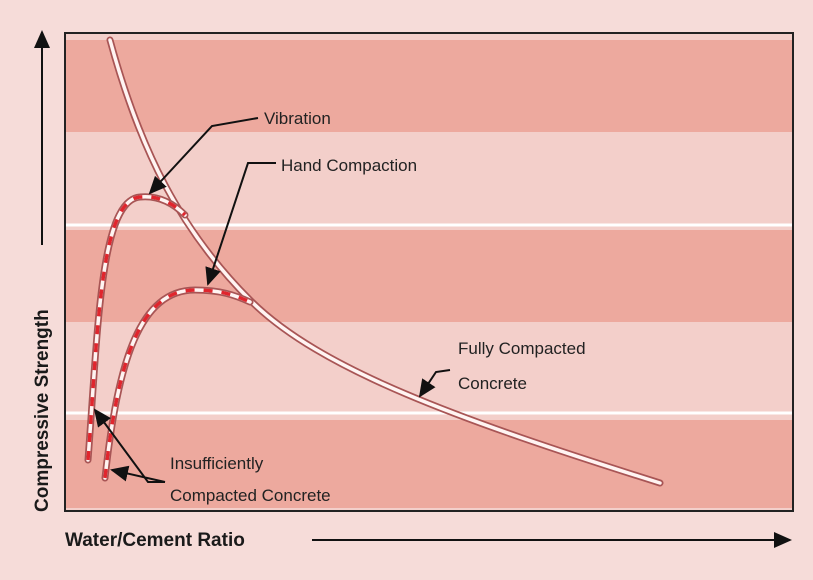  I want to click on vibration-pointer, so click(203, 156).